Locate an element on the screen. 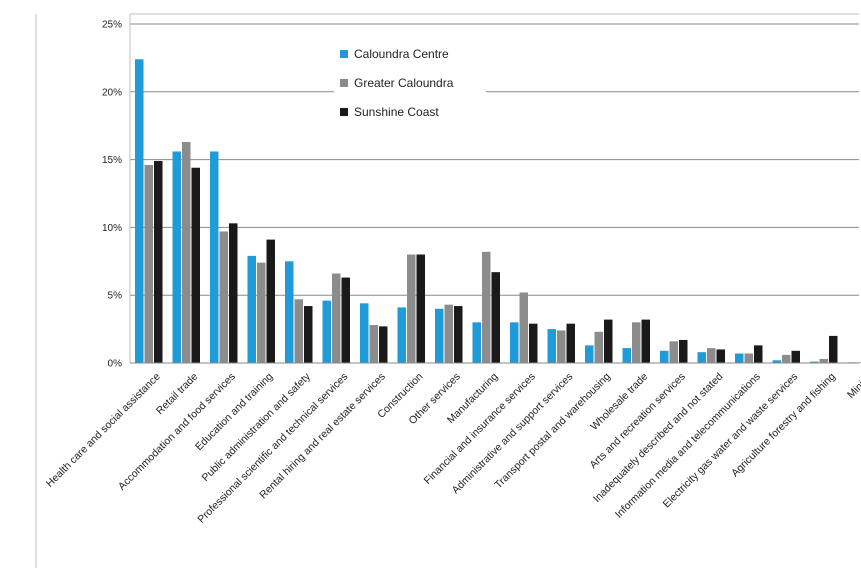  y-tick-label: 15% is located at coordinates (112, 160).